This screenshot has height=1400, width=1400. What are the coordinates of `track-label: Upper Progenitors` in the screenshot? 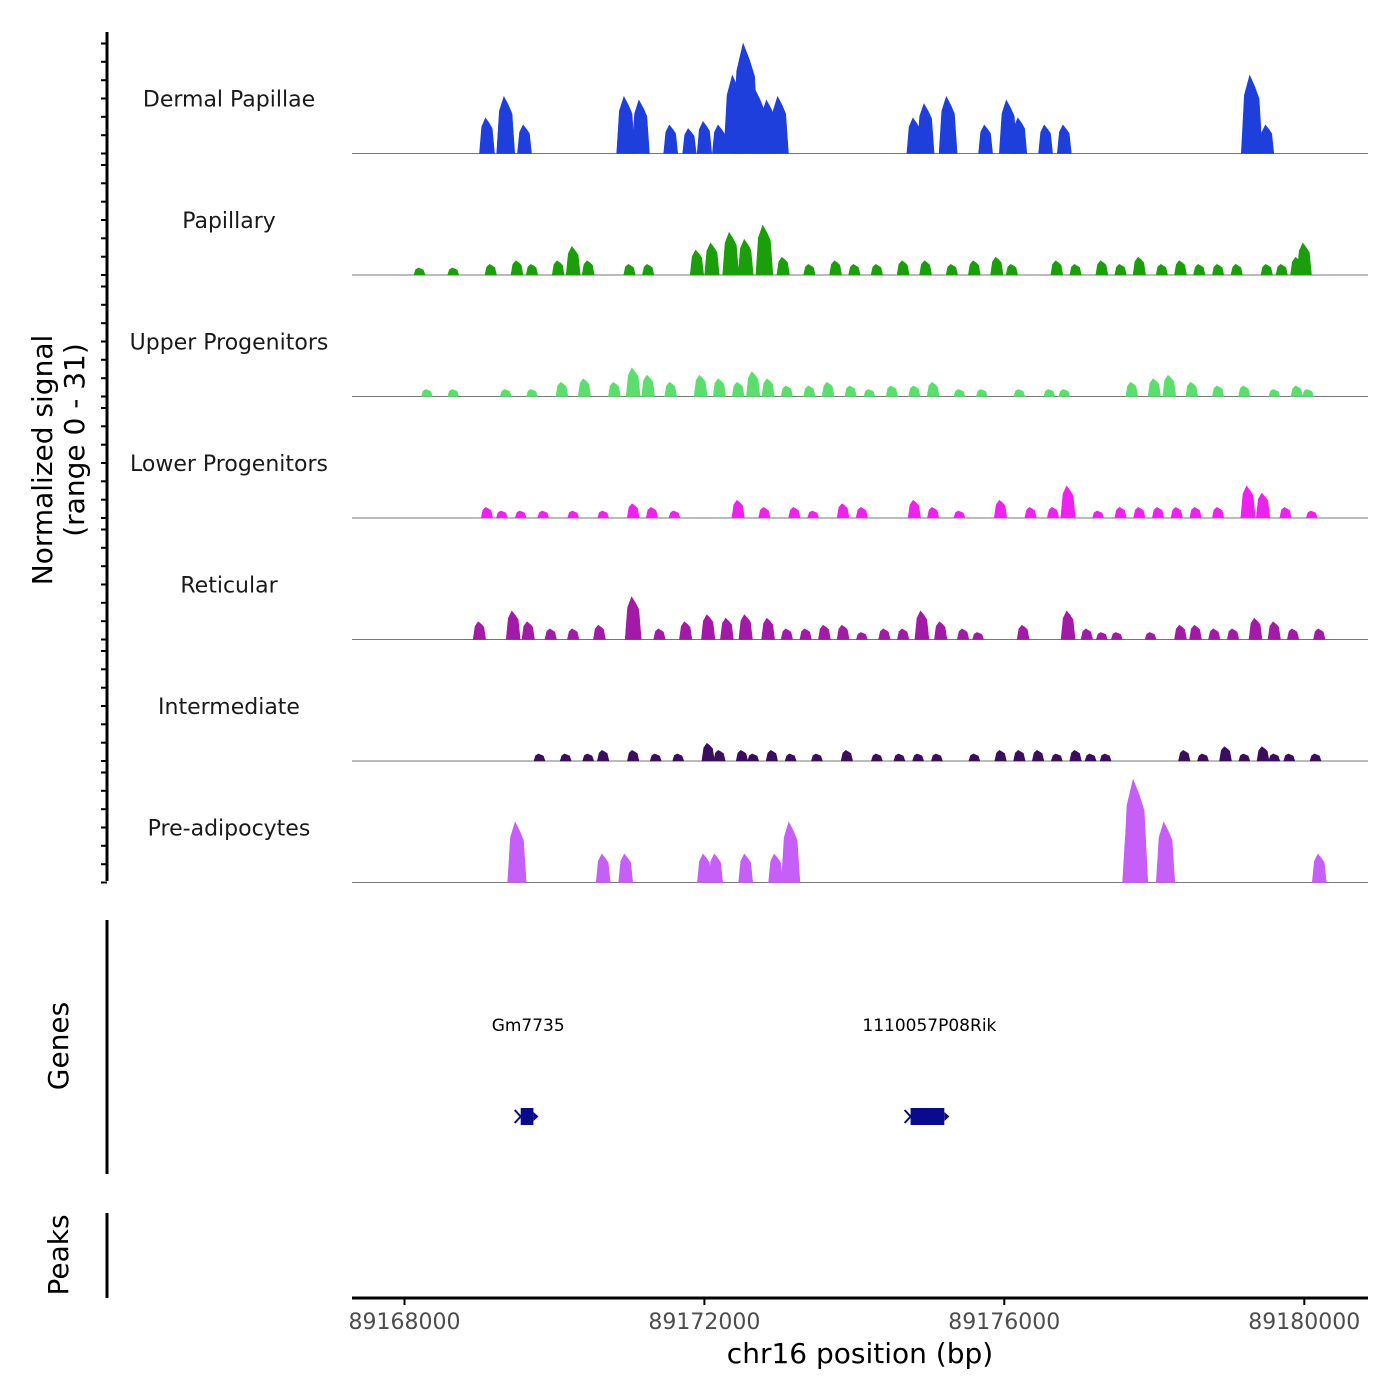 It's located at (229, 343).